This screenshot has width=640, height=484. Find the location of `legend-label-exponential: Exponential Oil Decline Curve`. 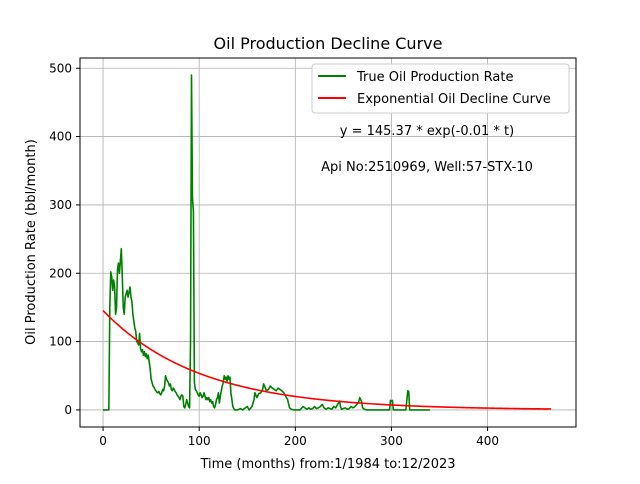

legend-label-exponential: Exponential Oil Decline Curve is located at coordinates (454, 99).